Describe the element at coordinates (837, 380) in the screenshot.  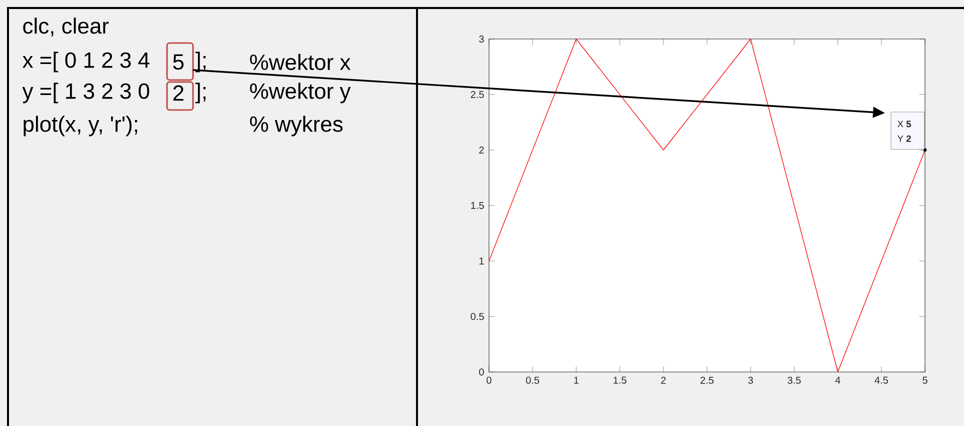
I see `x-tick-label: 4` at that location.